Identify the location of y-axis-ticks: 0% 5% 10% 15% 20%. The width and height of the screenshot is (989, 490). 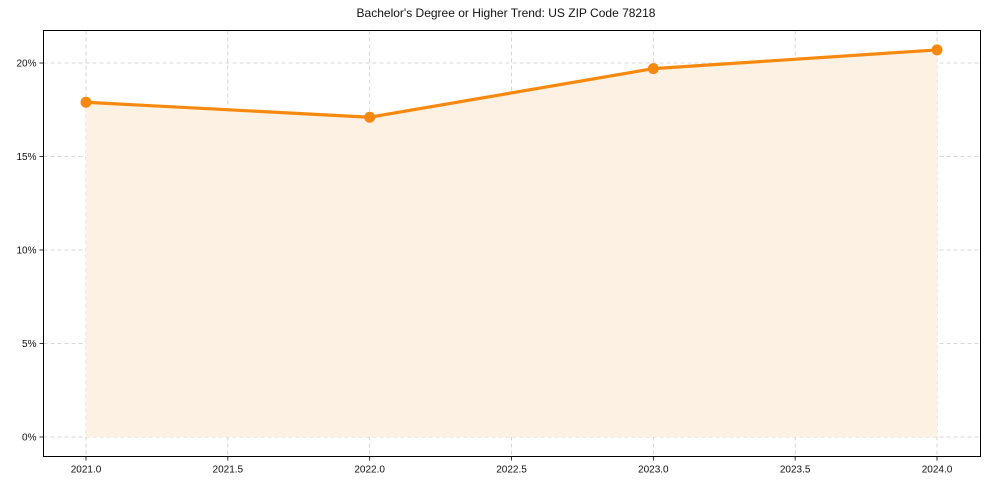
(30, 251).